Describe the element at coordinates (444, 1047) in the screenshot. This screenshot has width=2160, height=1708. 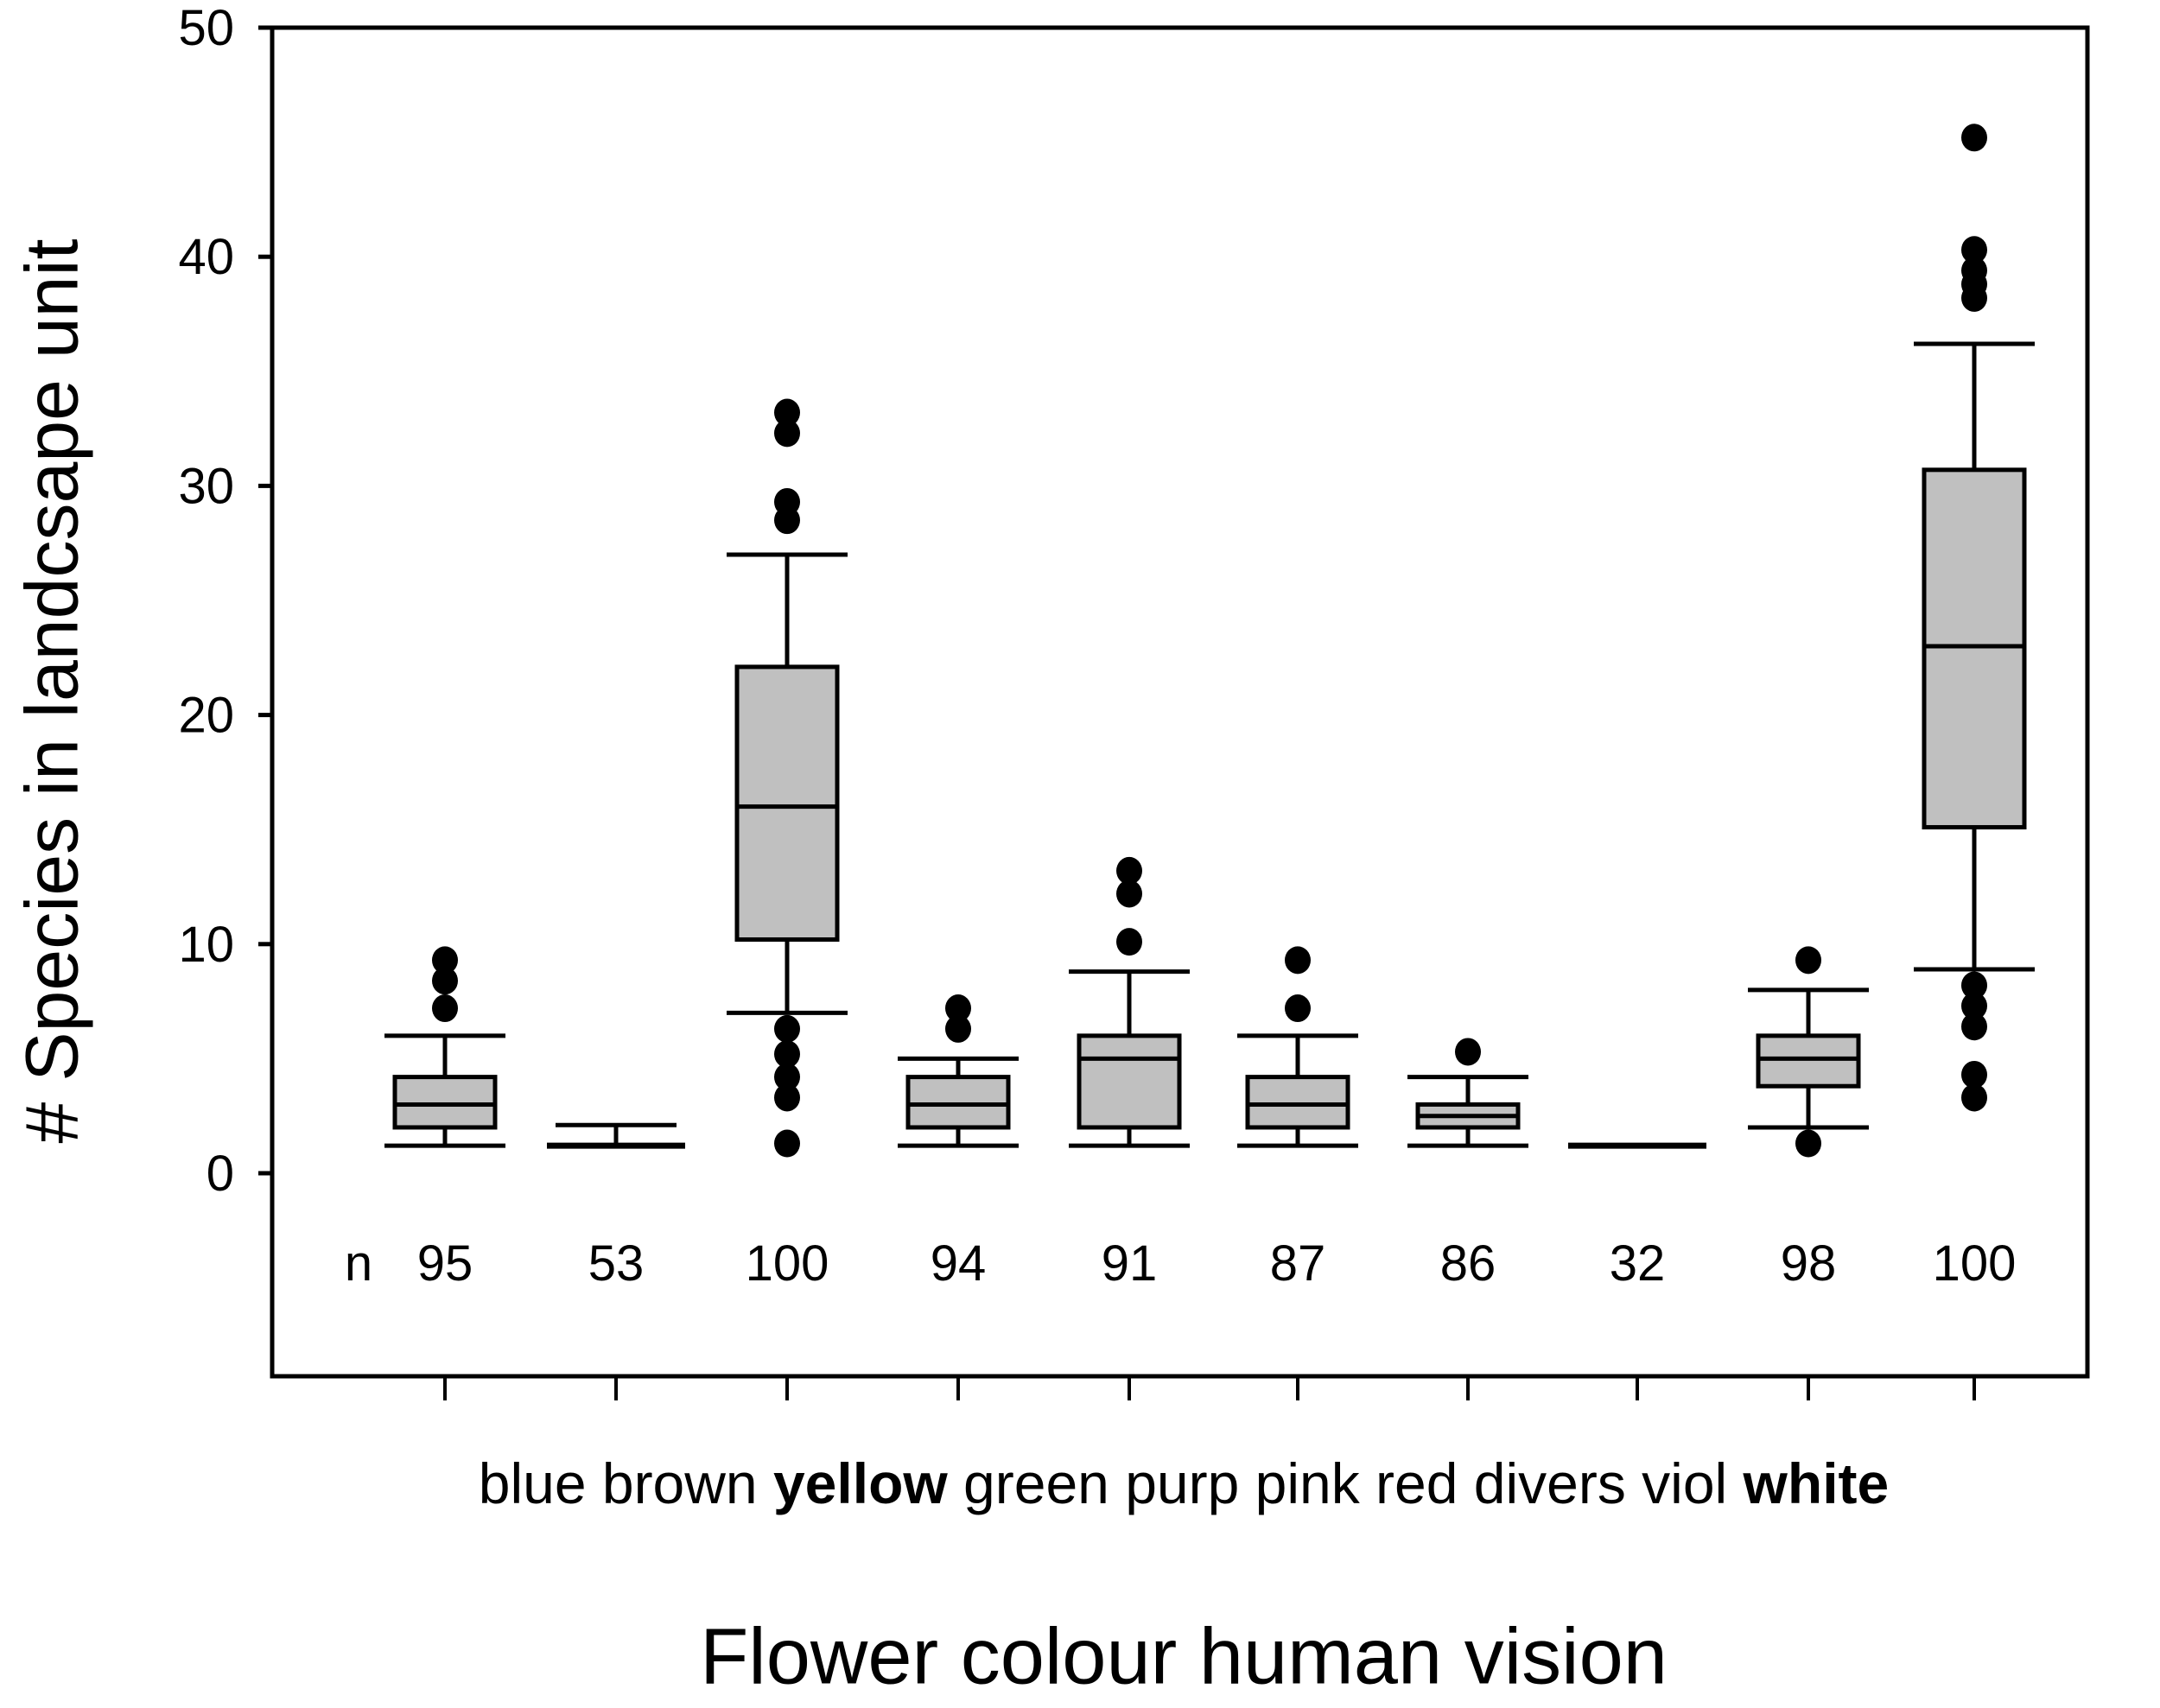
I see `box-blue` at that location.